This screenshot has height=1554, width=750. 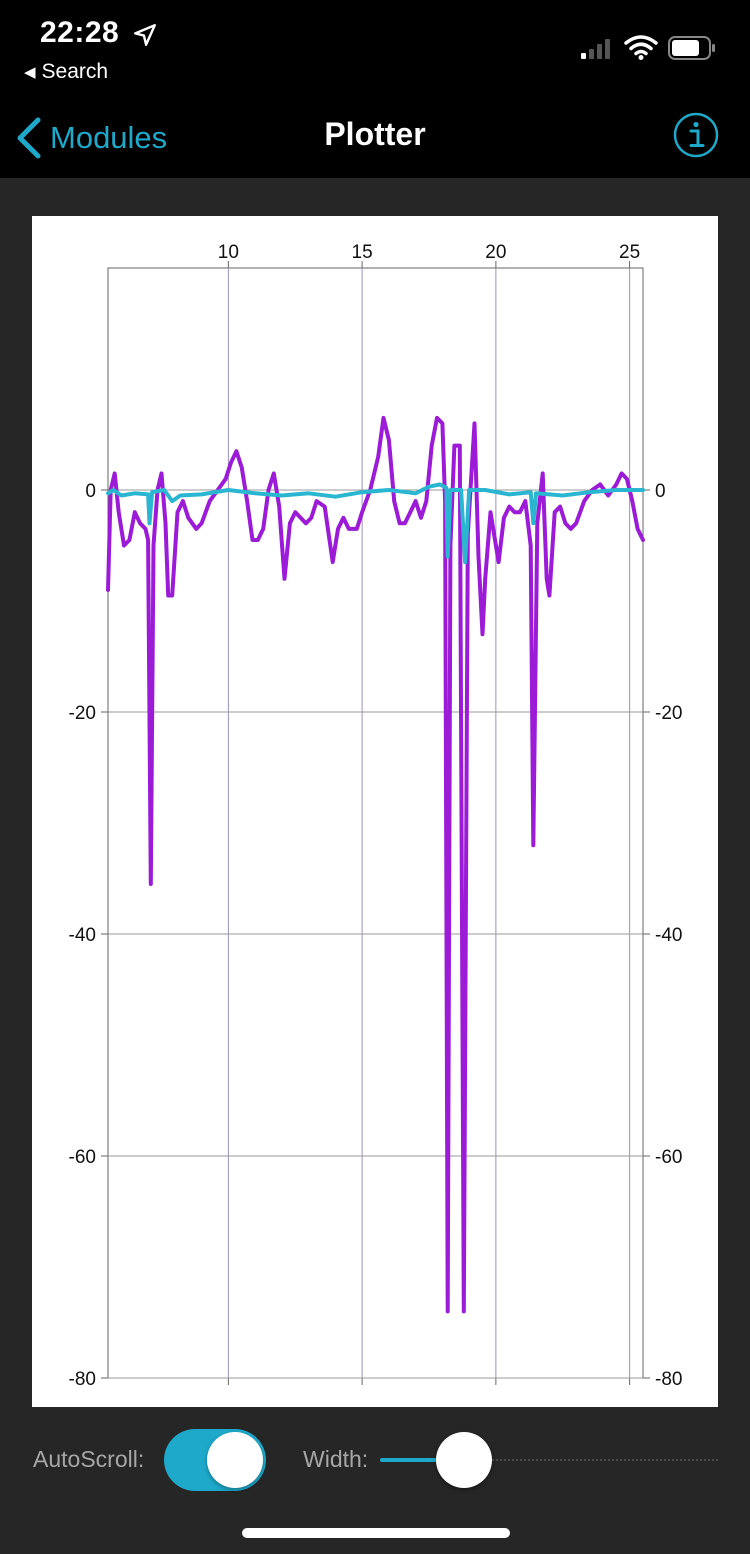 What do you see at coordinates (75, 71) in the screenshot?
I see `back-app-label: Search` at bounding box center [75, 71].